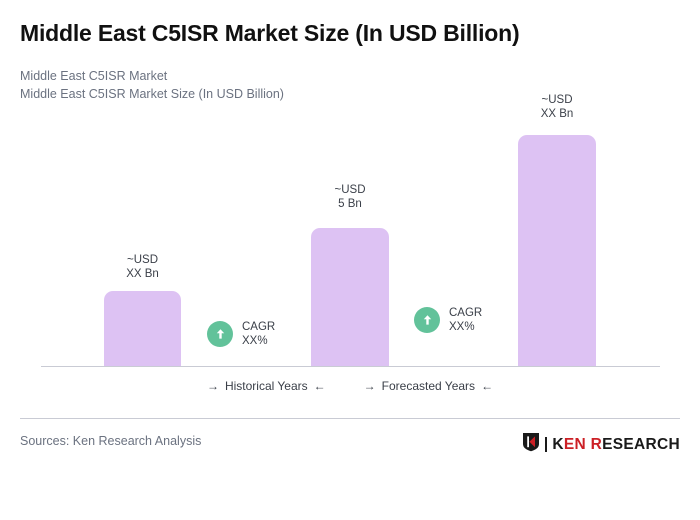 This screenshot has height=520, width=700. I want to click on footer-divider, so click(350, 418).